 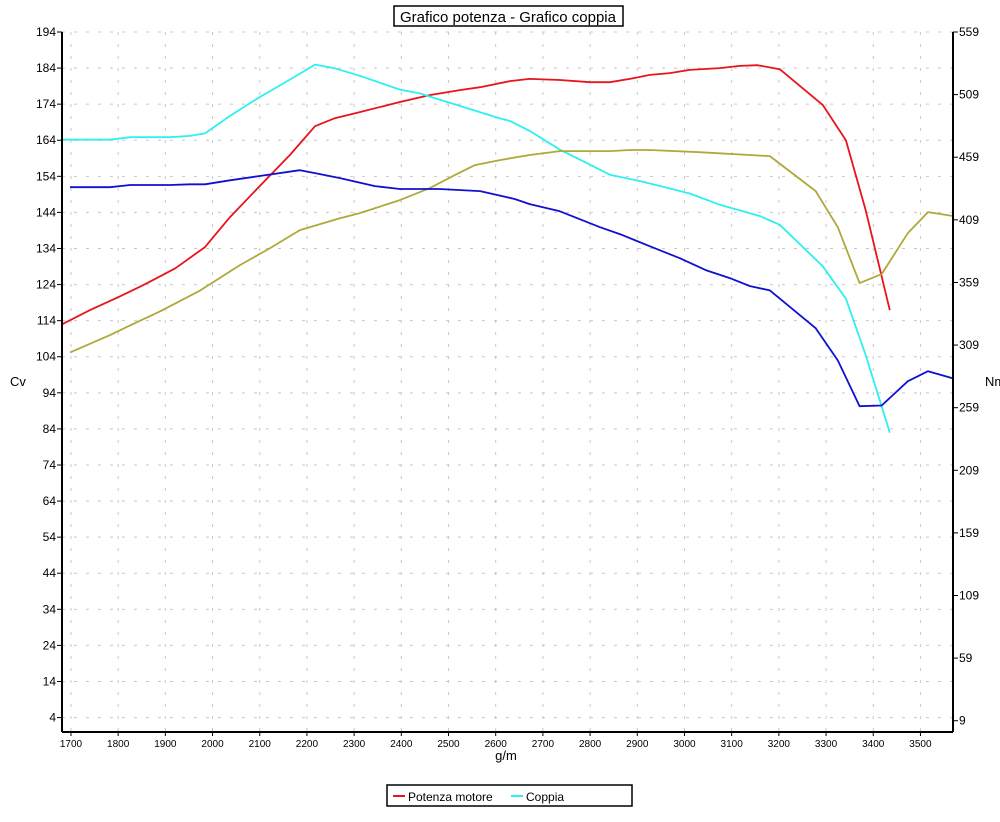 What do you see at coordinates (260, 744) in the screenshot?
I see `x-tick-label: 2100` at bounding box center [260, 744].